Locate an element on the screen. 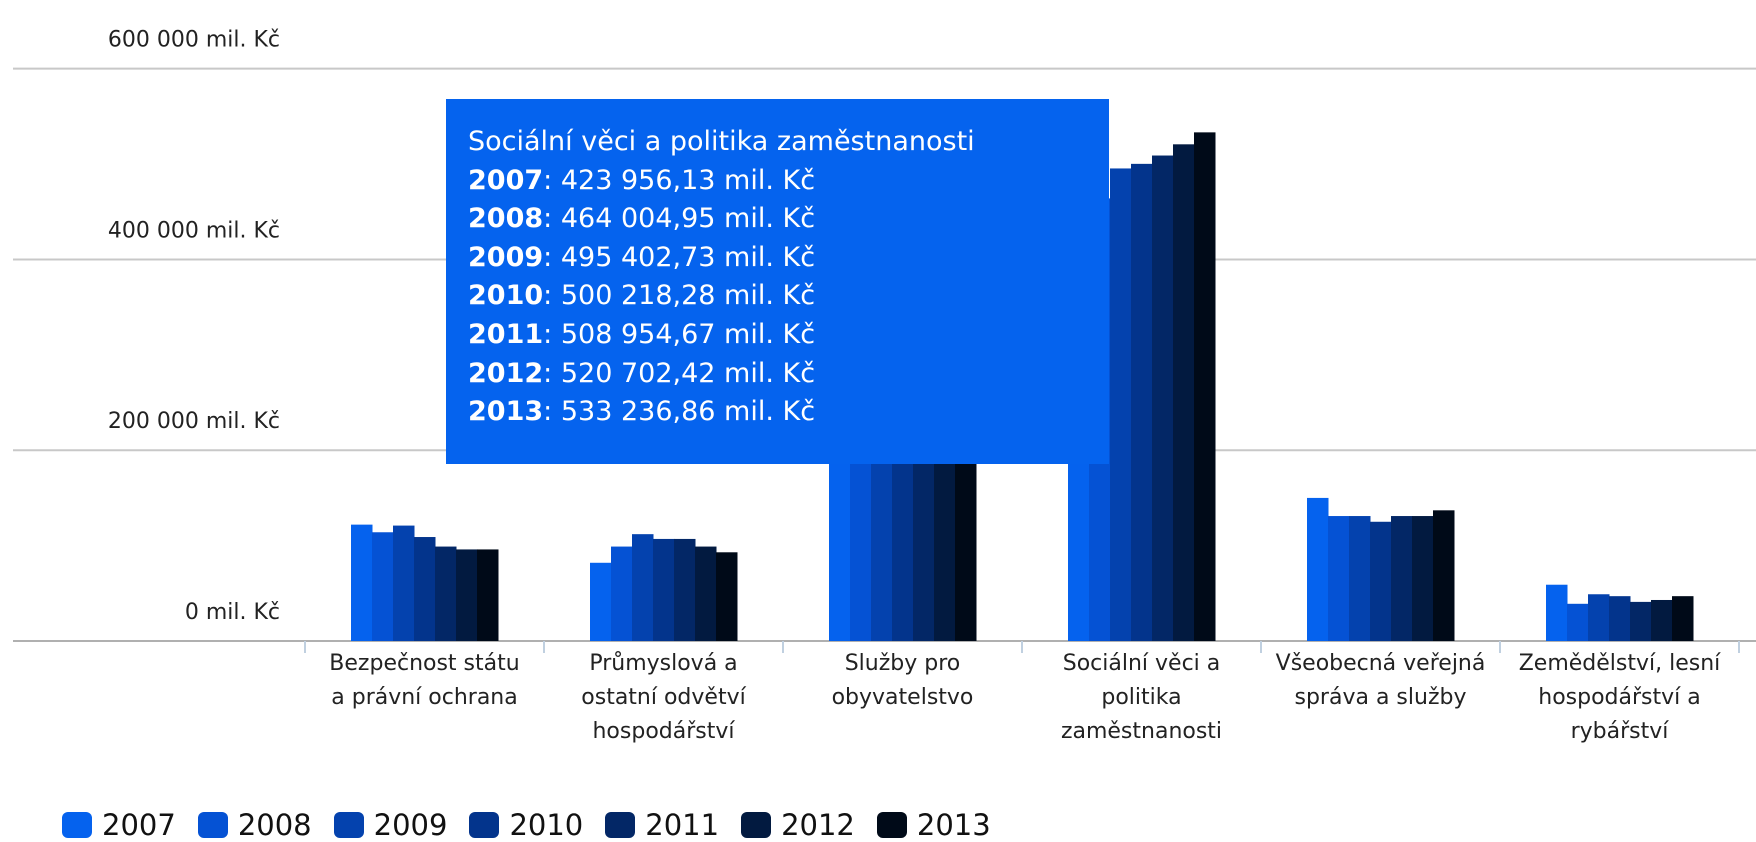  tooltip-row: 2011: 508 954,67 mil. Kč is located at coordinates (642, 334).